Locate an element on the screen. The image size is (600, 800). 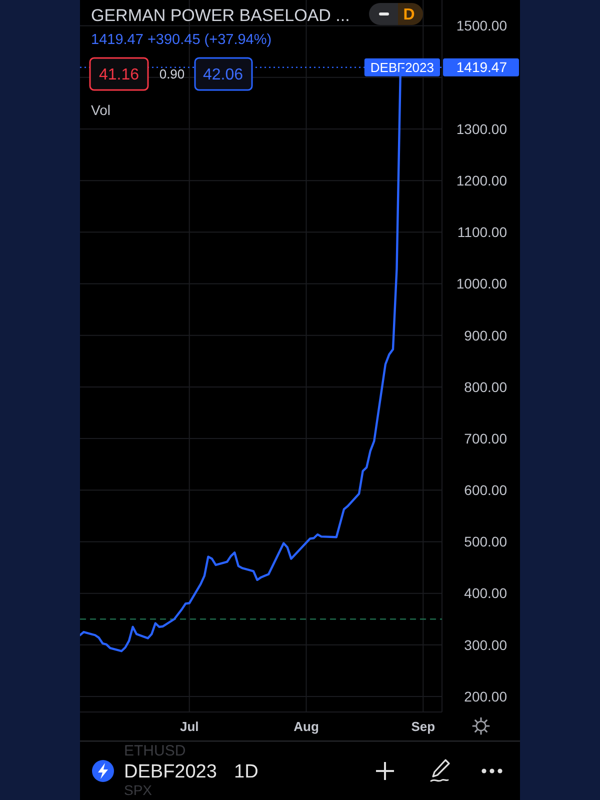
ref-line-label: 1419.47 is located at coordinates (482, 67).